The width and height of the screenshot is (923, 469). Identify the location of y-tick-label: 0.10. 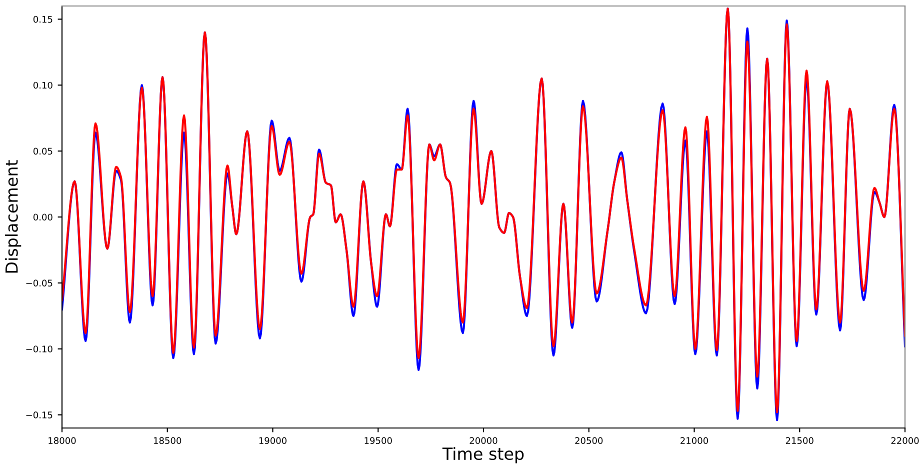
(42, 85).